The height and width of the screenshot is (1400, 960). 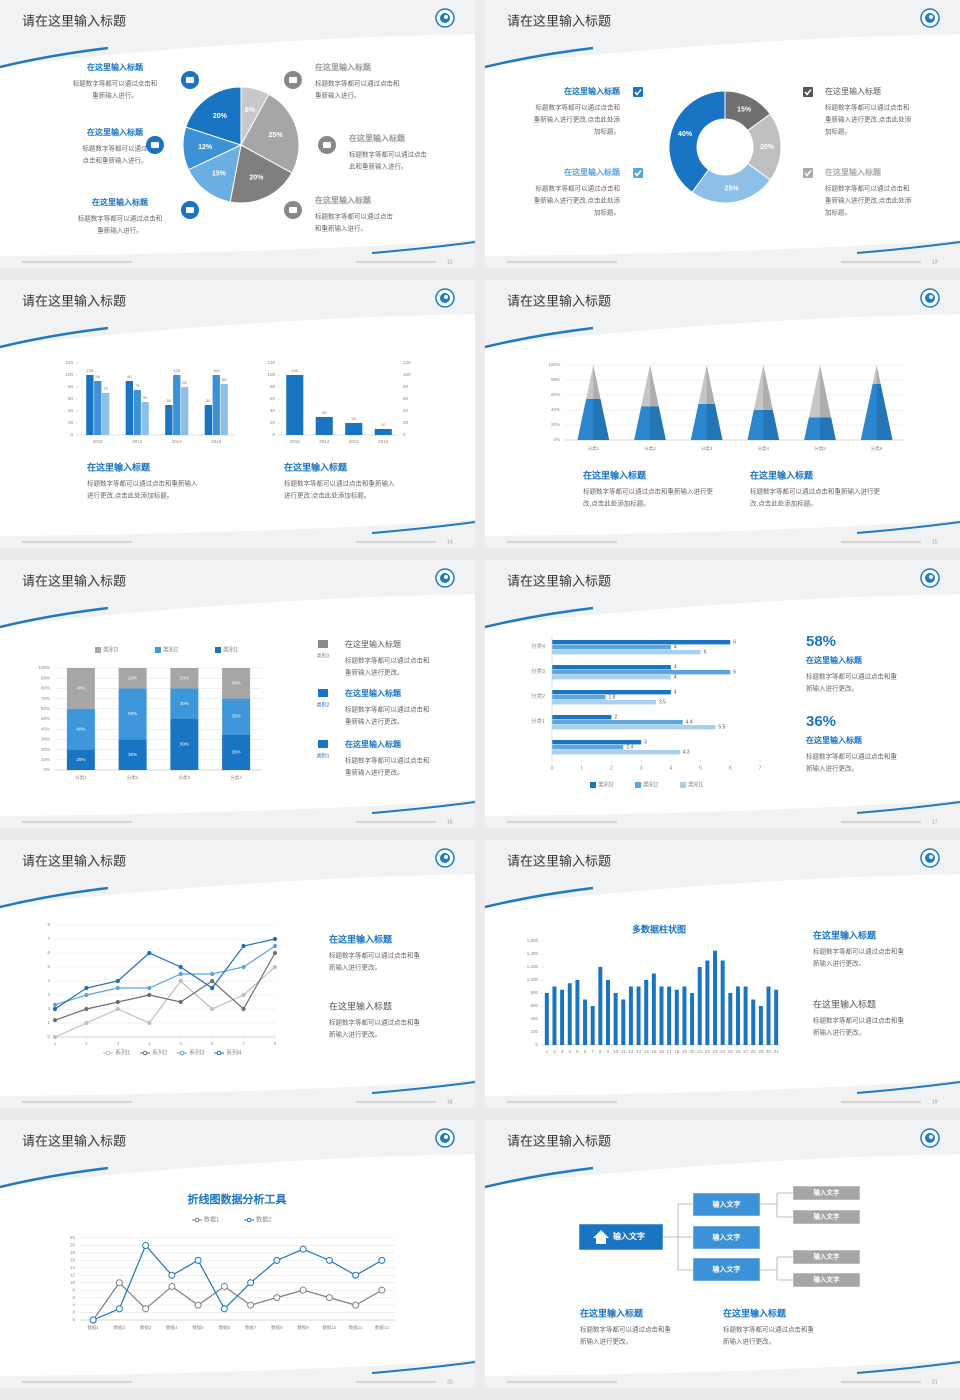 I want to click on y-tick-label: 1,600, so click(x=533, y=940).